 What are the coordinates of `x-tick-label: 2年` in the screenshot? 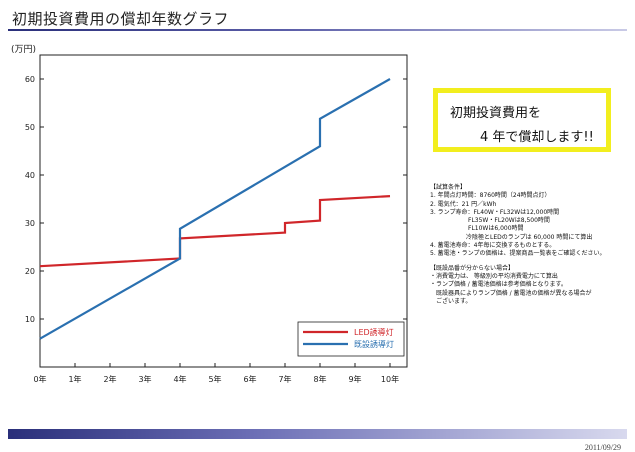 It's located at (109, 379).